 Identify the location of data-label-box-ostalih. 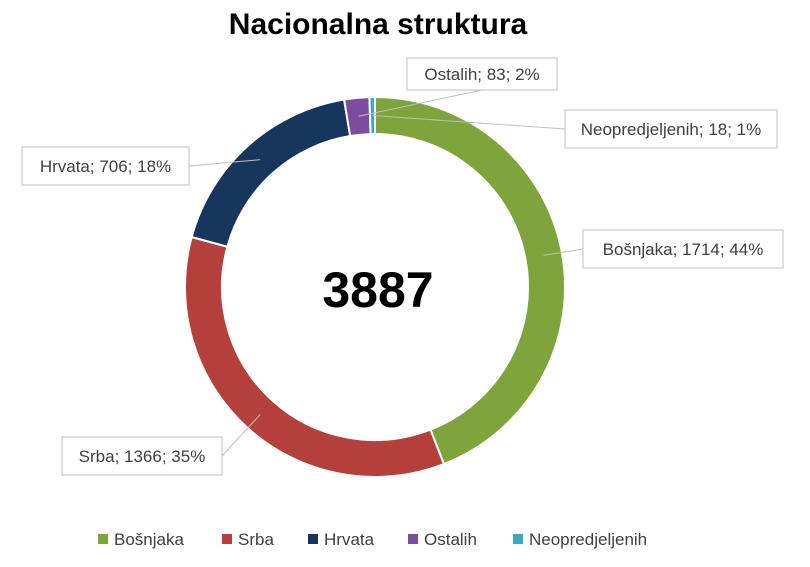
(482, 74).